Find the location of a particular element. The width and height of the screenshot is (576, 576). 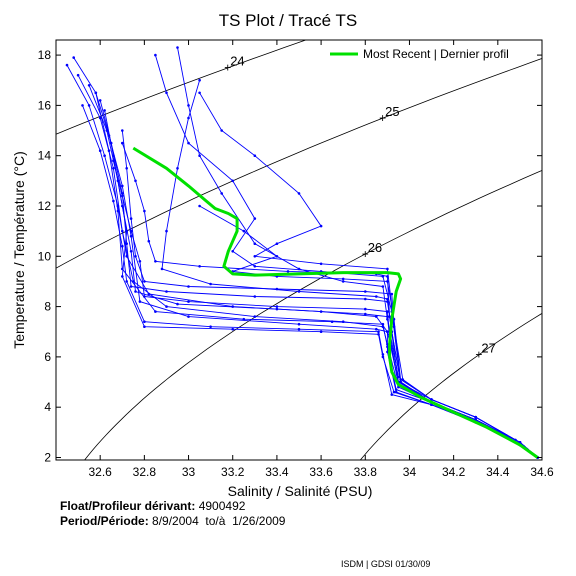

period-value: 8/9/2004 to/à 1/26/2009 is located at coordinates (219, 521).